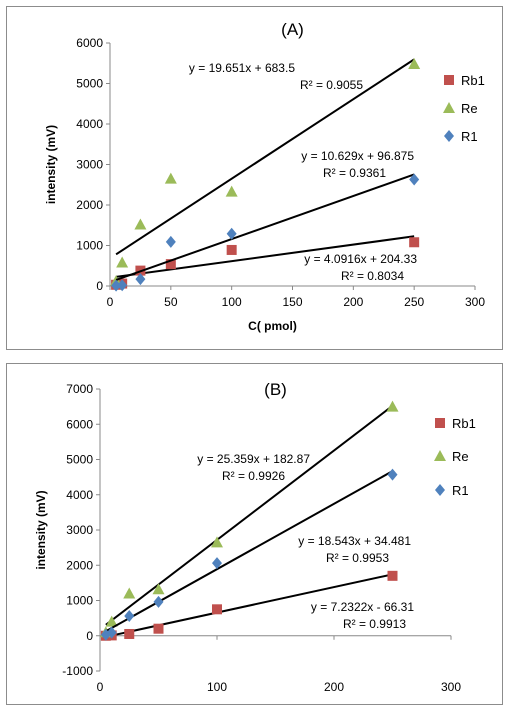 The image size is (509, 713). I want to click on trend-equation-rb1: y = 4.0916x + 204.33, so click(360, 259).